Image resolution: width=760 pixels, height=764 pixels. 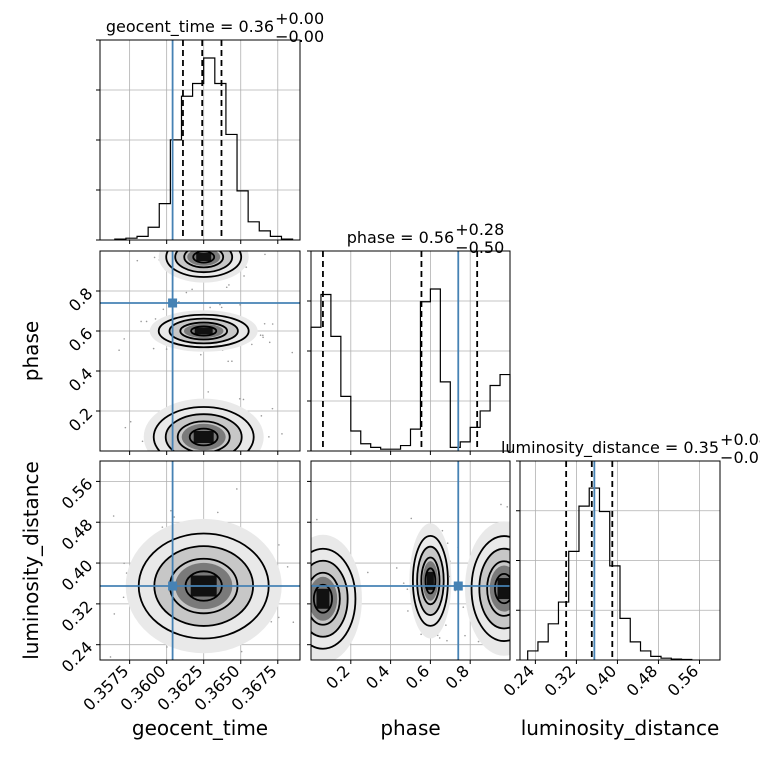 What do you see at coordinates (740, 457) in the screenshot?
I see `title-lower-error: −0.05` at bounding box center [740, 457].